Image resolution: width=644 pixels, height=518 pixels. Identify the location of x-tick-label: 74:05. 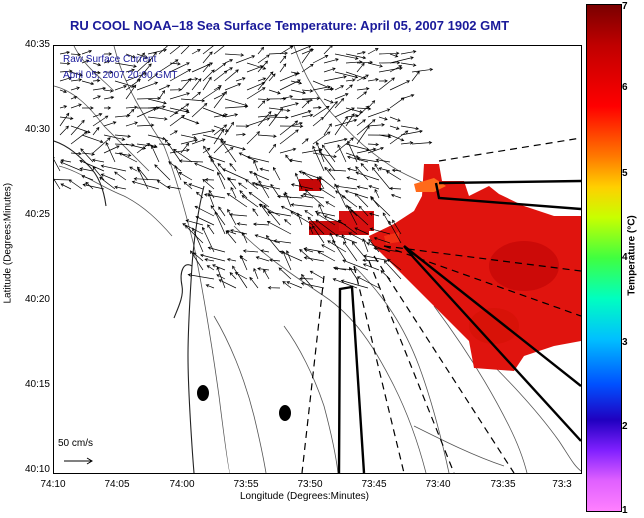
(117, 484).